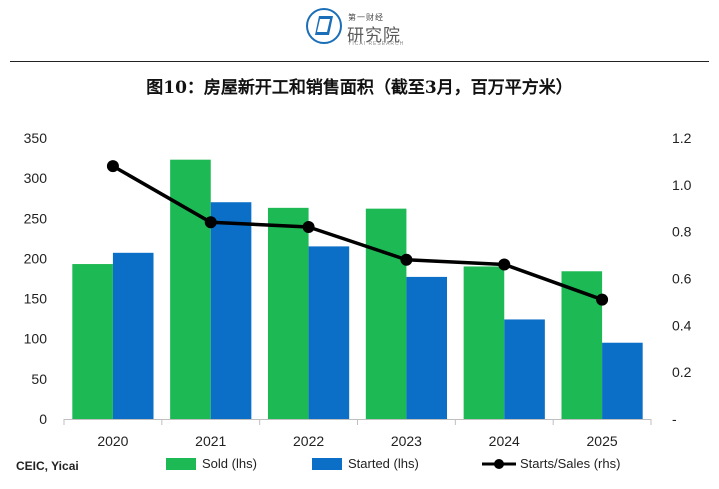  What do you see at coordinates (374, 36) in the screenshot?
I see `logo-main-text: 研究院` at bounding box center [374, 36].